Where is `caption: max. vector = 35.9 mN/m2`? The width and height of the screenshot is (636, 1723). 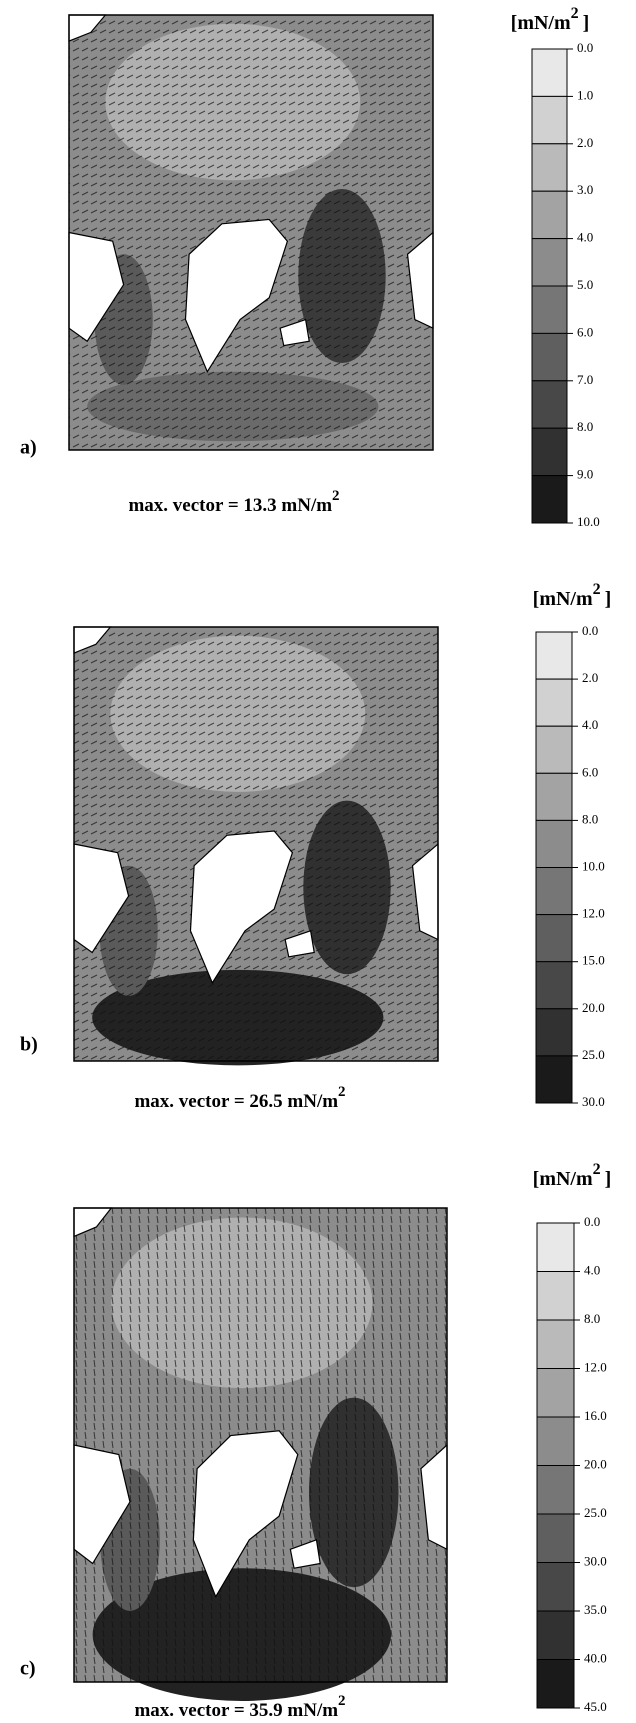 caption: max. vector = 35.9 mN/m2 is located at coordinates (239, 1707).